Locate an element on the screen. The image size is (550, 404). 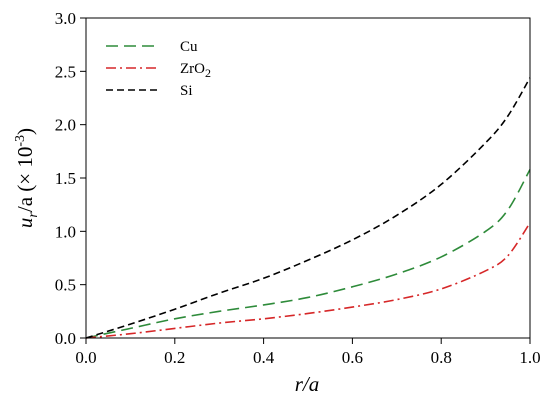
y-tick-label: 1.0 is located at coordinates (65, 231).